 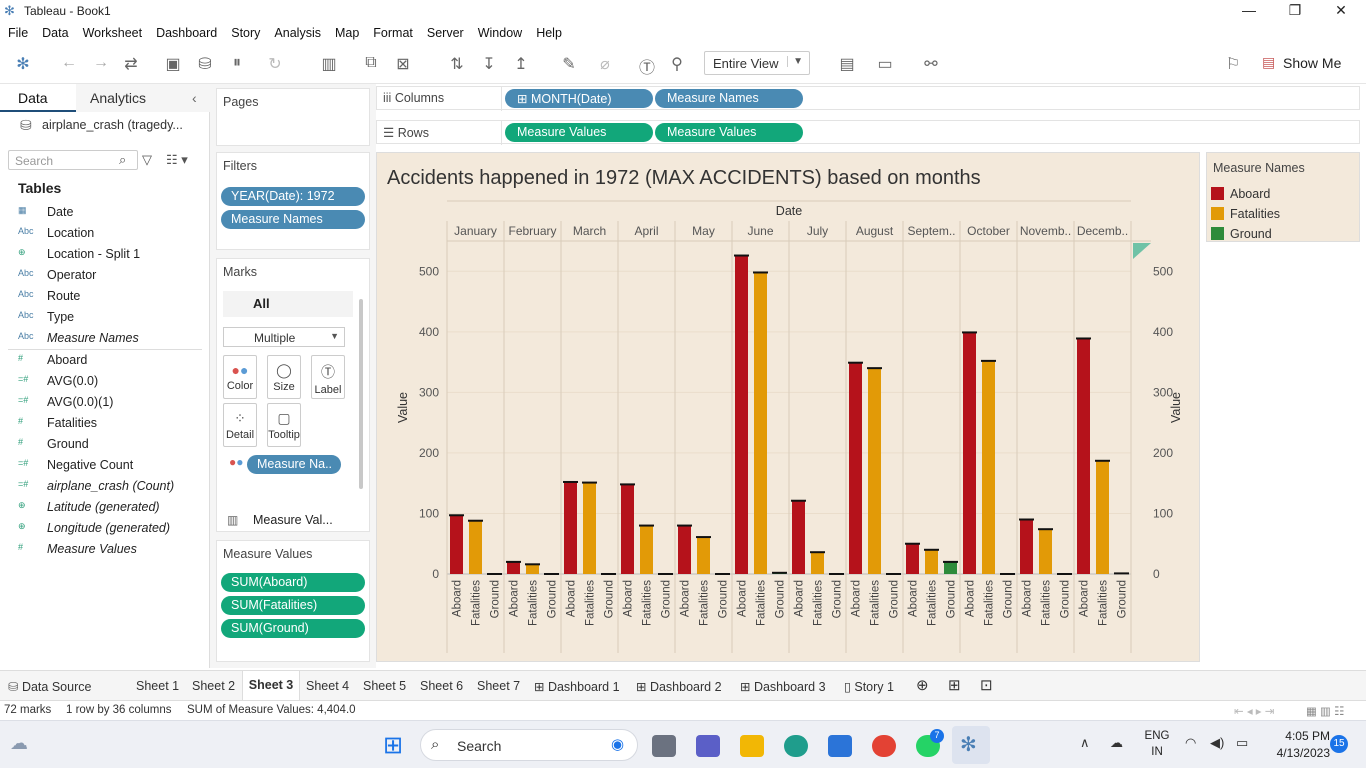 What do you see at coordinates (1191, 742) in the screenshot?
I see `wifi-icon: ◠` at bounding box center [1191, 742].